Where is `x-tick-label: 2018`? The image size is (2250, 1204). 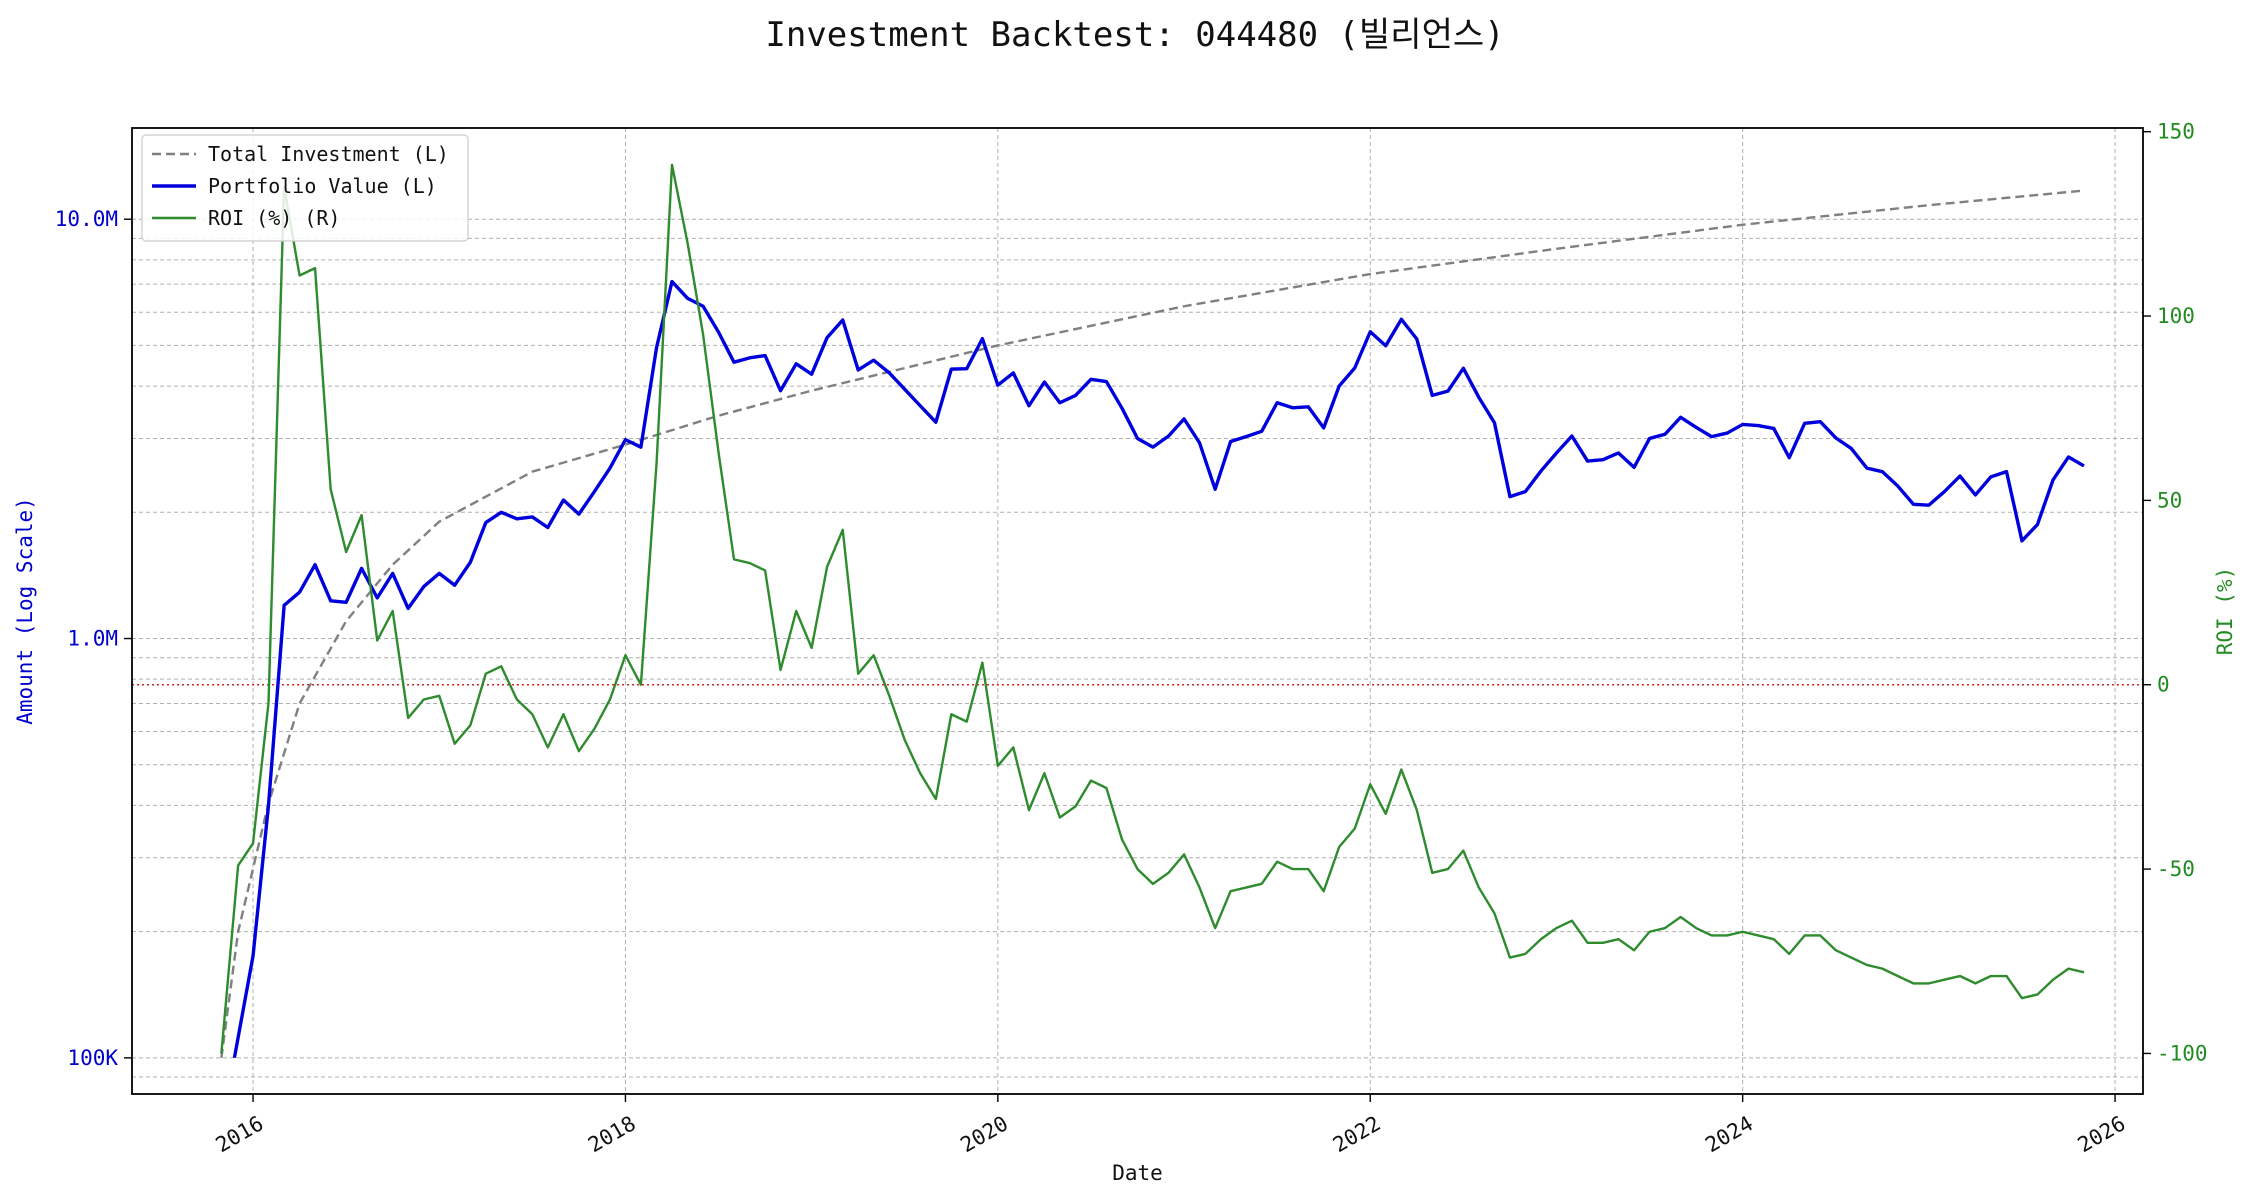 x-tick-label: 2018 is located at coordinates (612, 1134).